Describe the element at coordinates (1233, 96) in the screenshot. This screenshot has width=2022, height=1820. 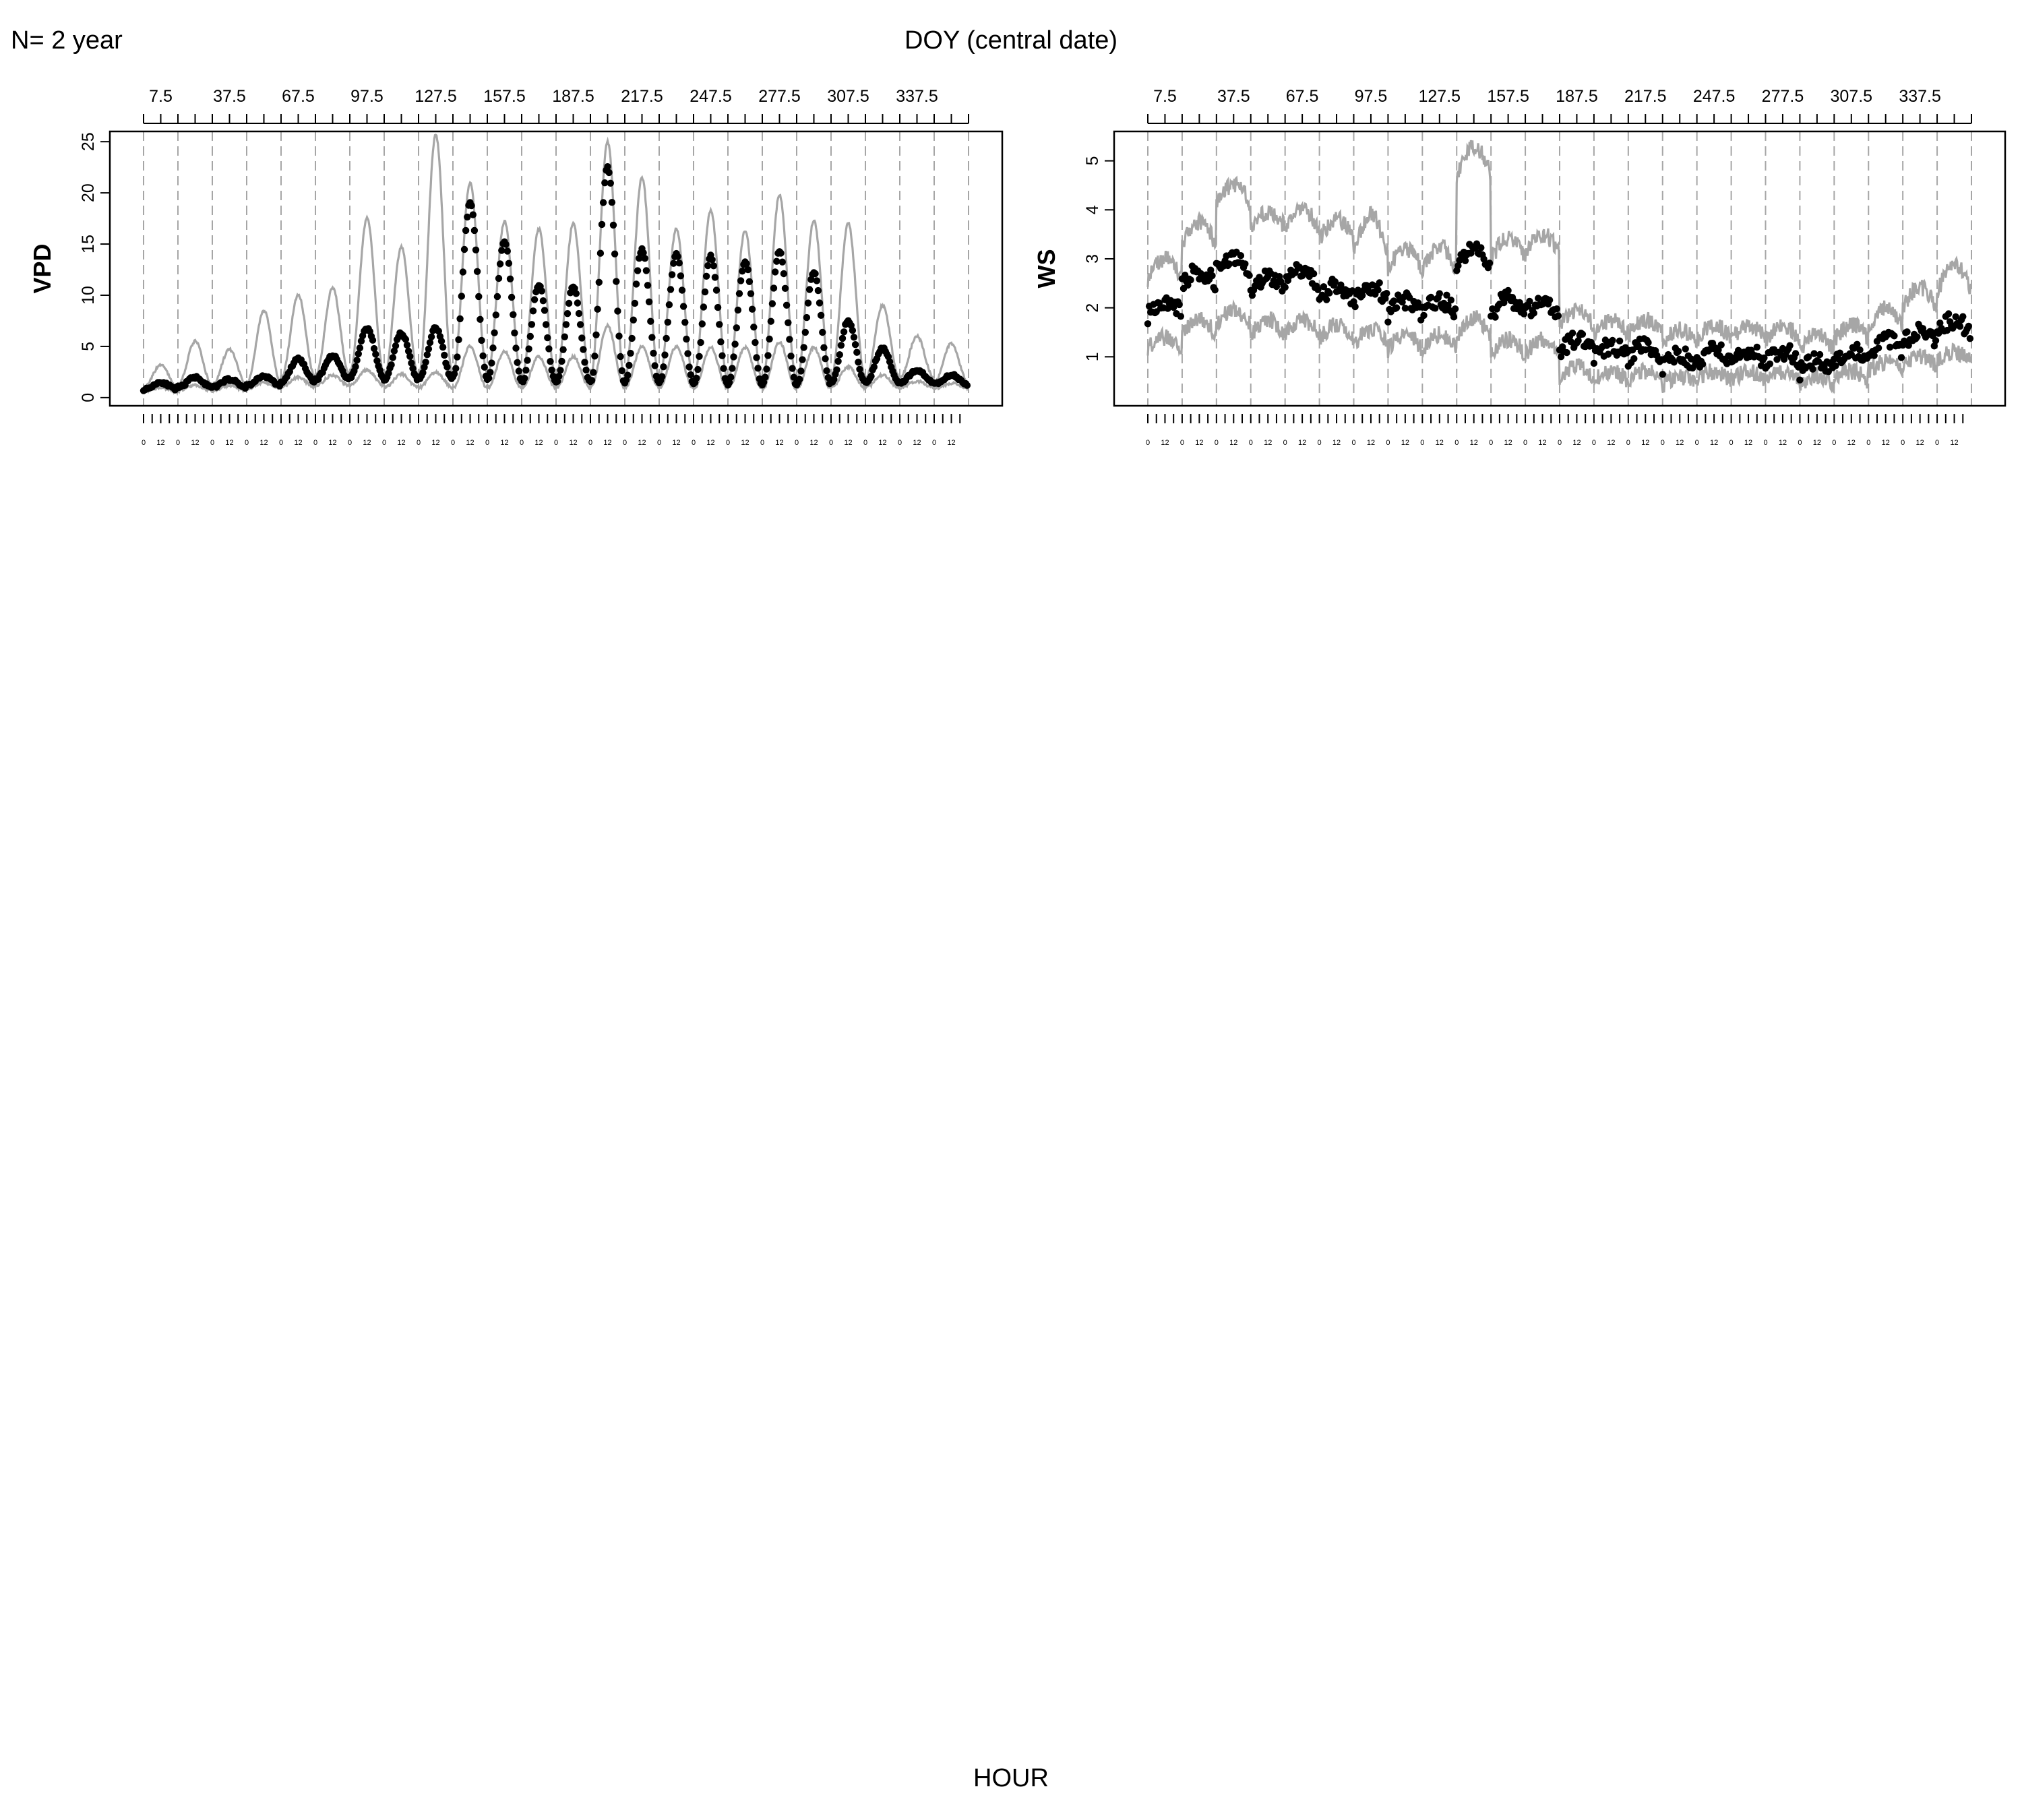
I see `top-axis-tick-label: 37.5` at that location.